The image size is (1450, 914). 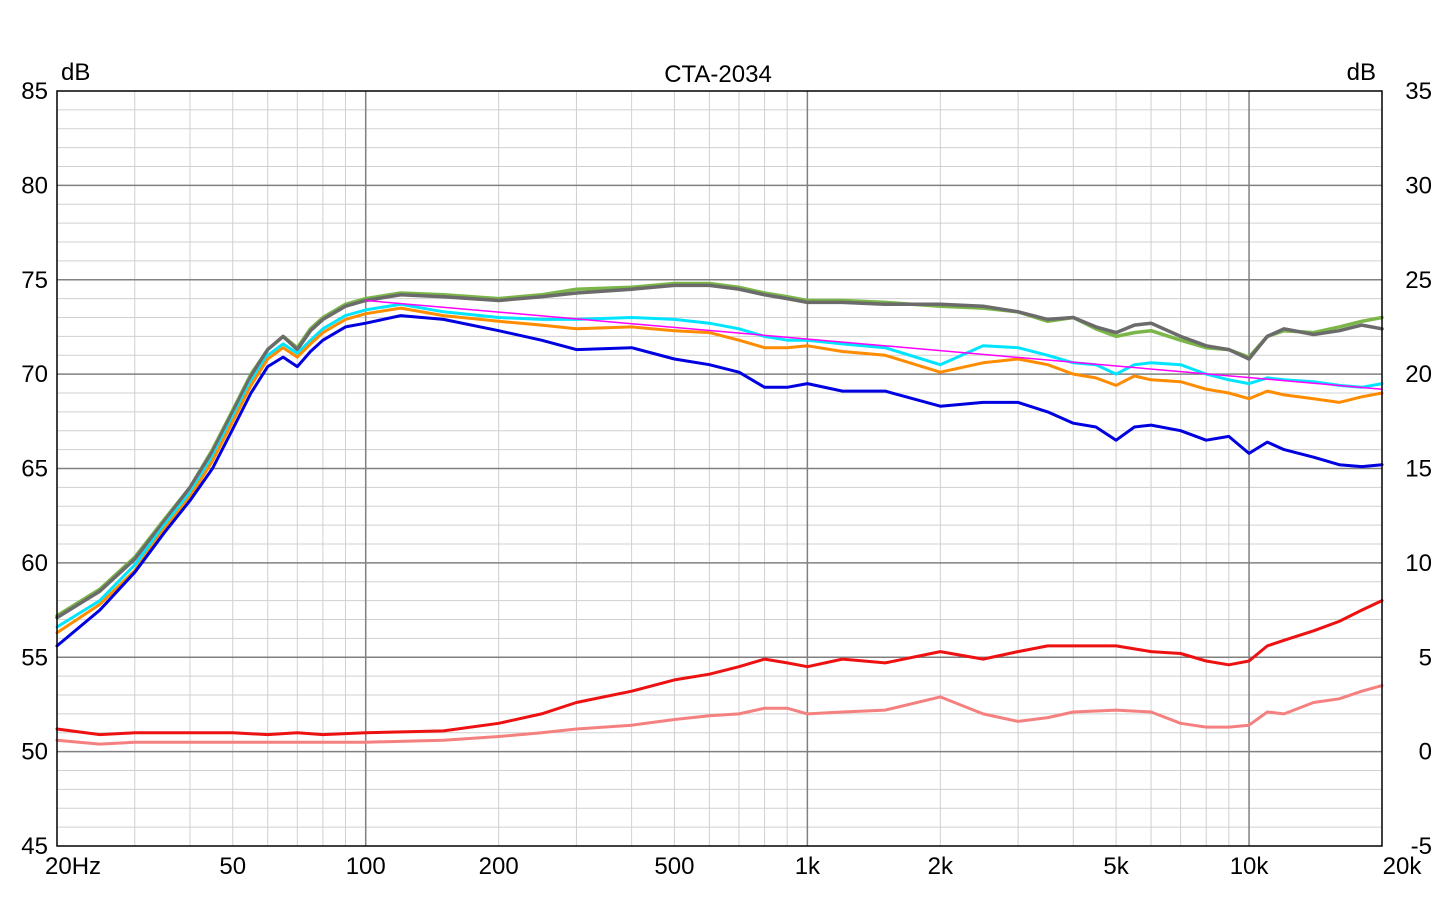 I want to click on y-tick-label-right: 35, so click(x=1418, y=91).